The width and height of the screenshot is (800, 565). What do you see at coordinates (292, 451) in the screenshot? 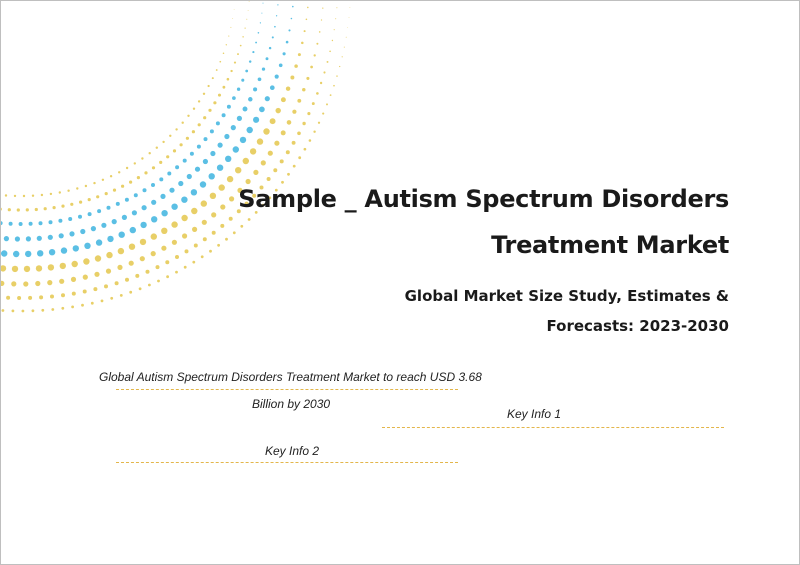
I see `key-info-2: Key Info 2` at bounding box center [292, 451].